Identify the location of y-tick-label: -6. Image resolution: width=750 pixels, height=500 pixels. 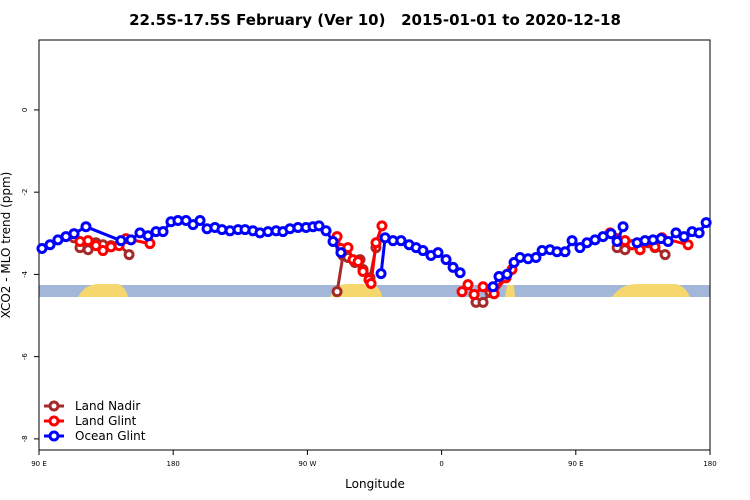
(25, 357).